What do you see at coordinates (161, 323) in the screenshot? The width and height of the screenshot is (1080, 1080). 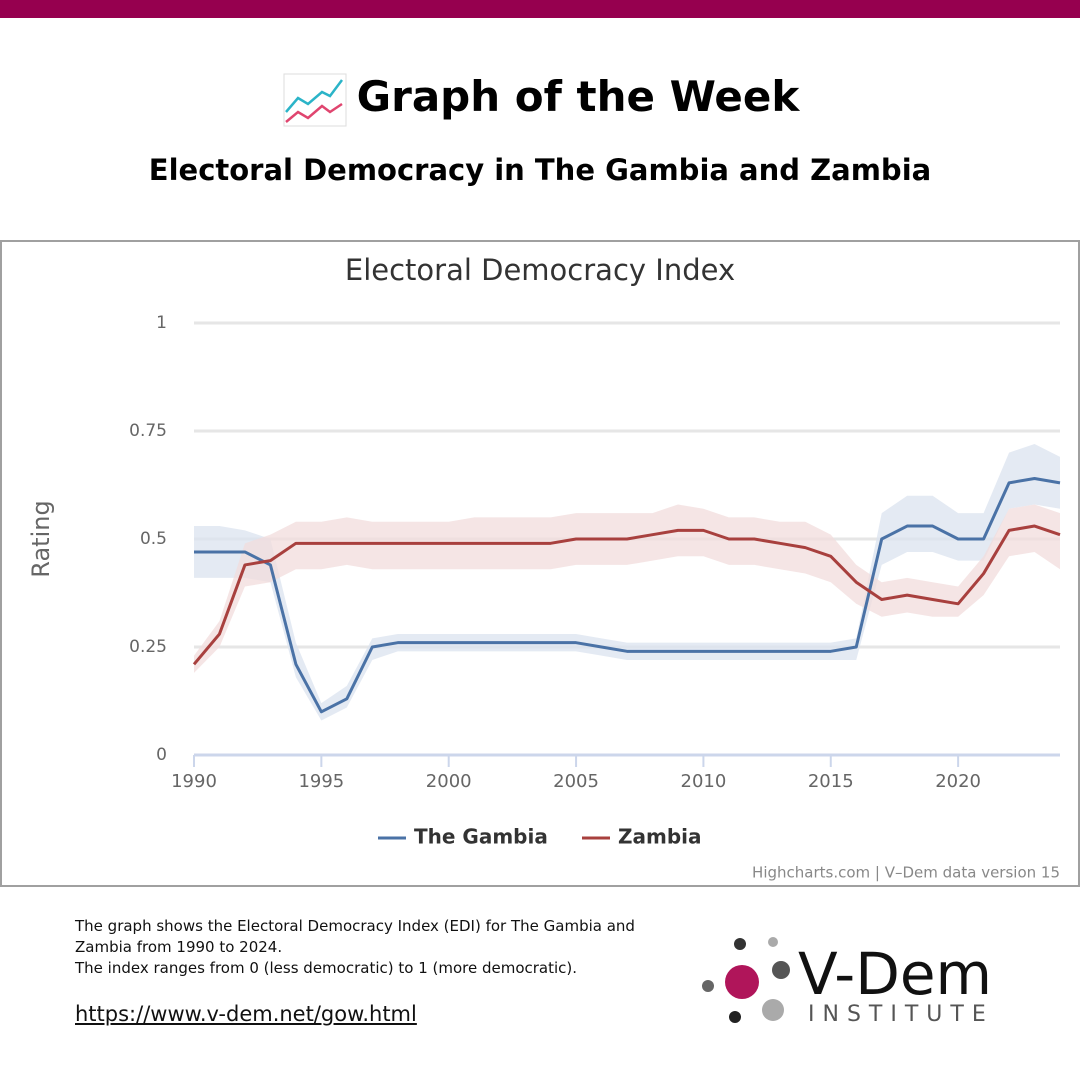 I see `y-tick-label: 1` at bounding box center [161, 323].